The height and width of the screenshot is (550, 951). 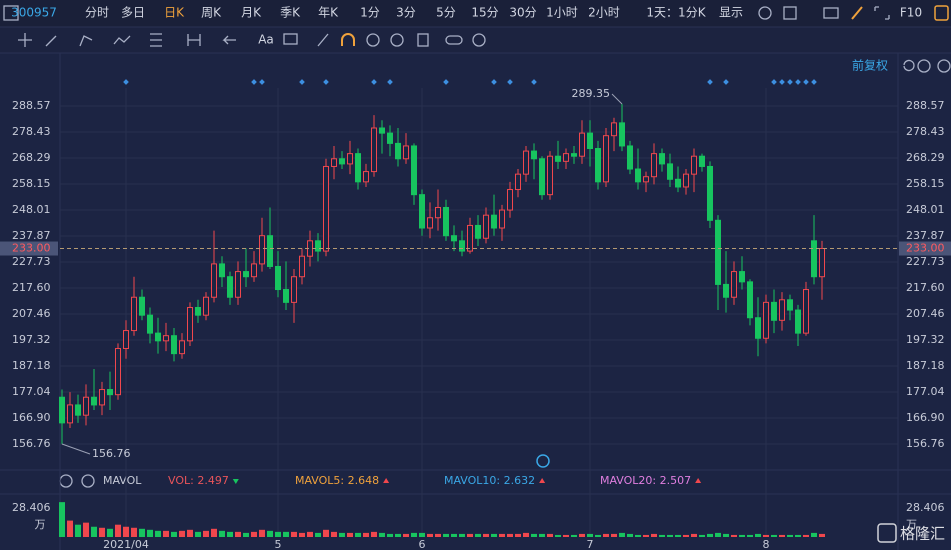 I want to click on y-tick-label: 288.57, so click(x=925, y=105).